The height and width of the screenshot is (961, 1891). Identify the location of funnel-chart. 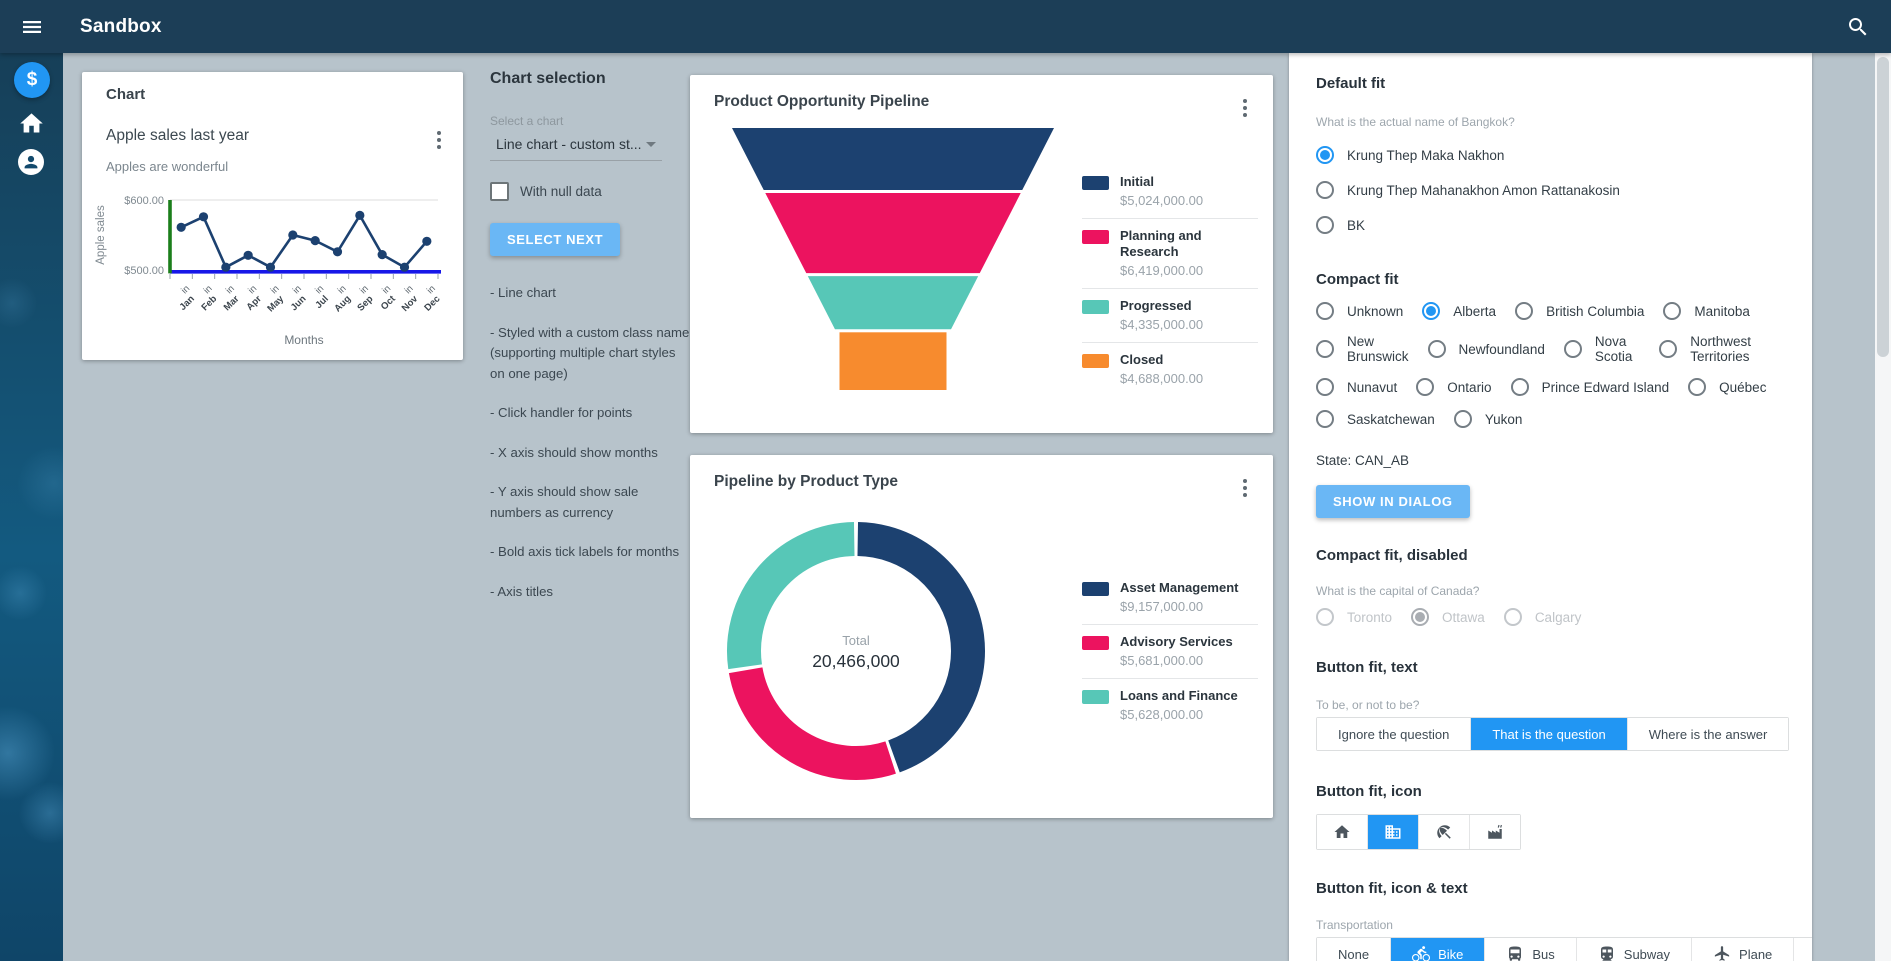
(900, 273).